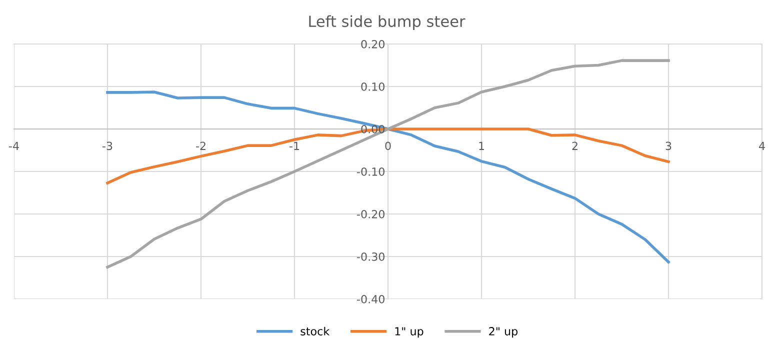 Image resolution: width=773 pixels, height=339 pixels. What do you see at coordinates (295, 146) in the screenshot?
I see `x-tick-label: -1` at bounding box center [295, 146].